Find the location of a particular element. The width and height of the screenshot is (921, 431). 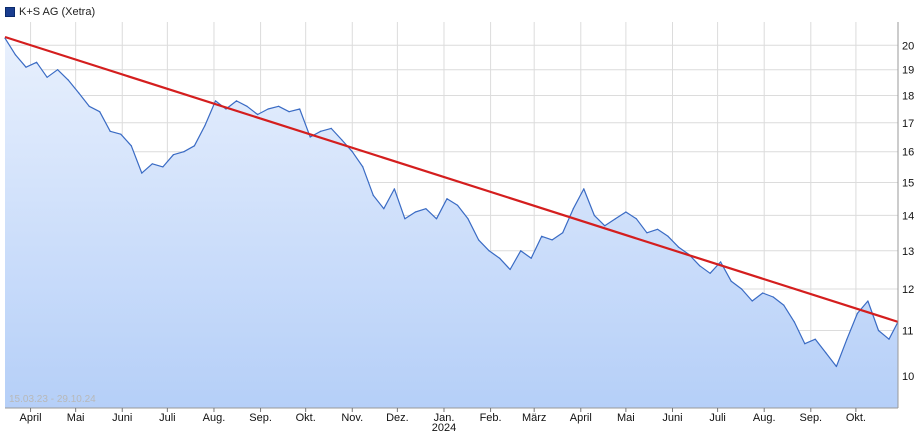

legend-swatch is located at coordinates (10, 12).